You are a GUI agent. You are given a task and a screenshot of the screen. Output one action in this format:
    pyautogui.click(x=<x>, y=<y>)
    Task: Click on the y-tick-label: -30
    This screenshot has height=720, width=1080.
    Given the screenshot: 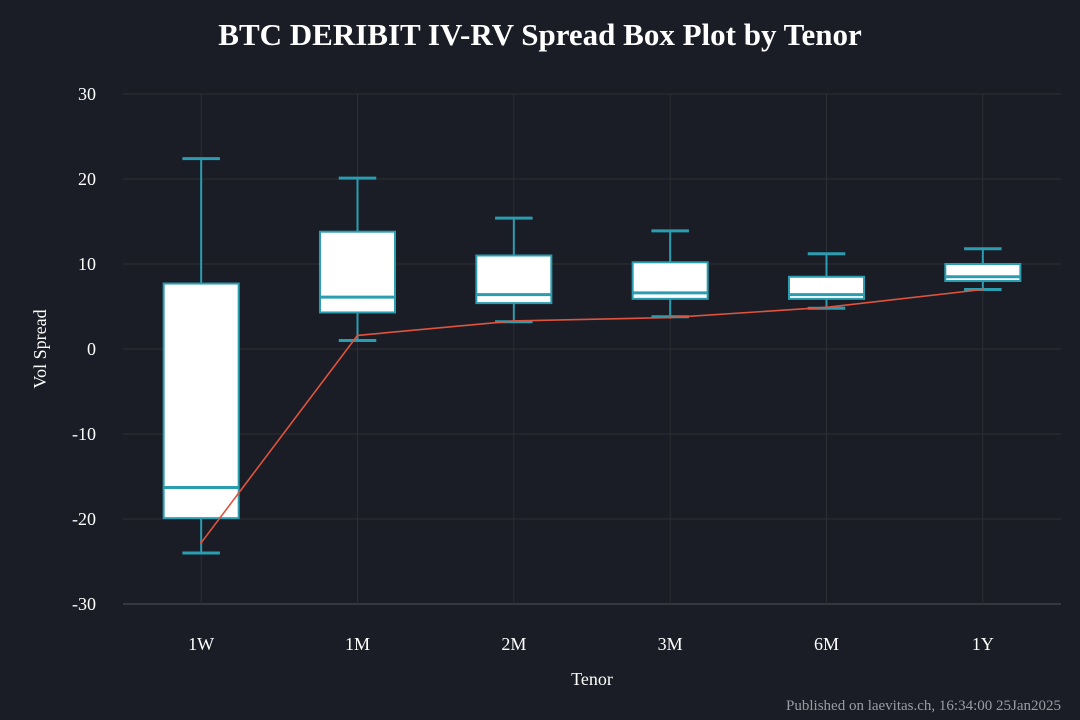 What is the action you would take?
    pyautogui.click(x=84, y=604)
    